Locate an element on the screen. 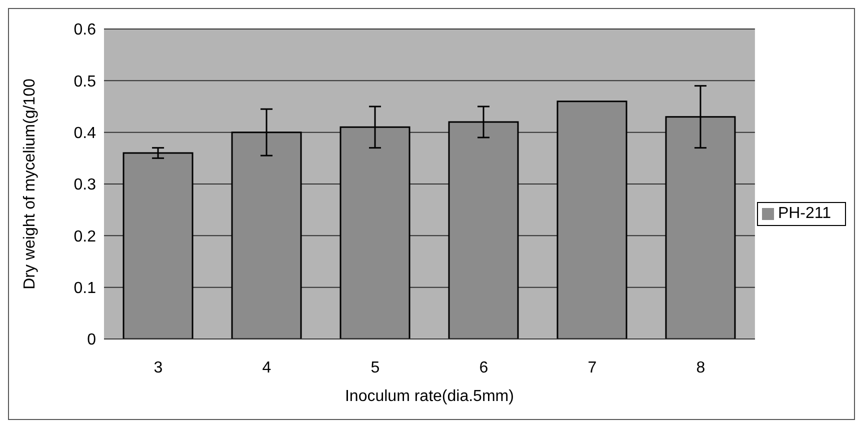 Image resolution: width=867 pixels, height=433 pixels. y-tick-label: 0.2 is located at coordinates (85, 237).